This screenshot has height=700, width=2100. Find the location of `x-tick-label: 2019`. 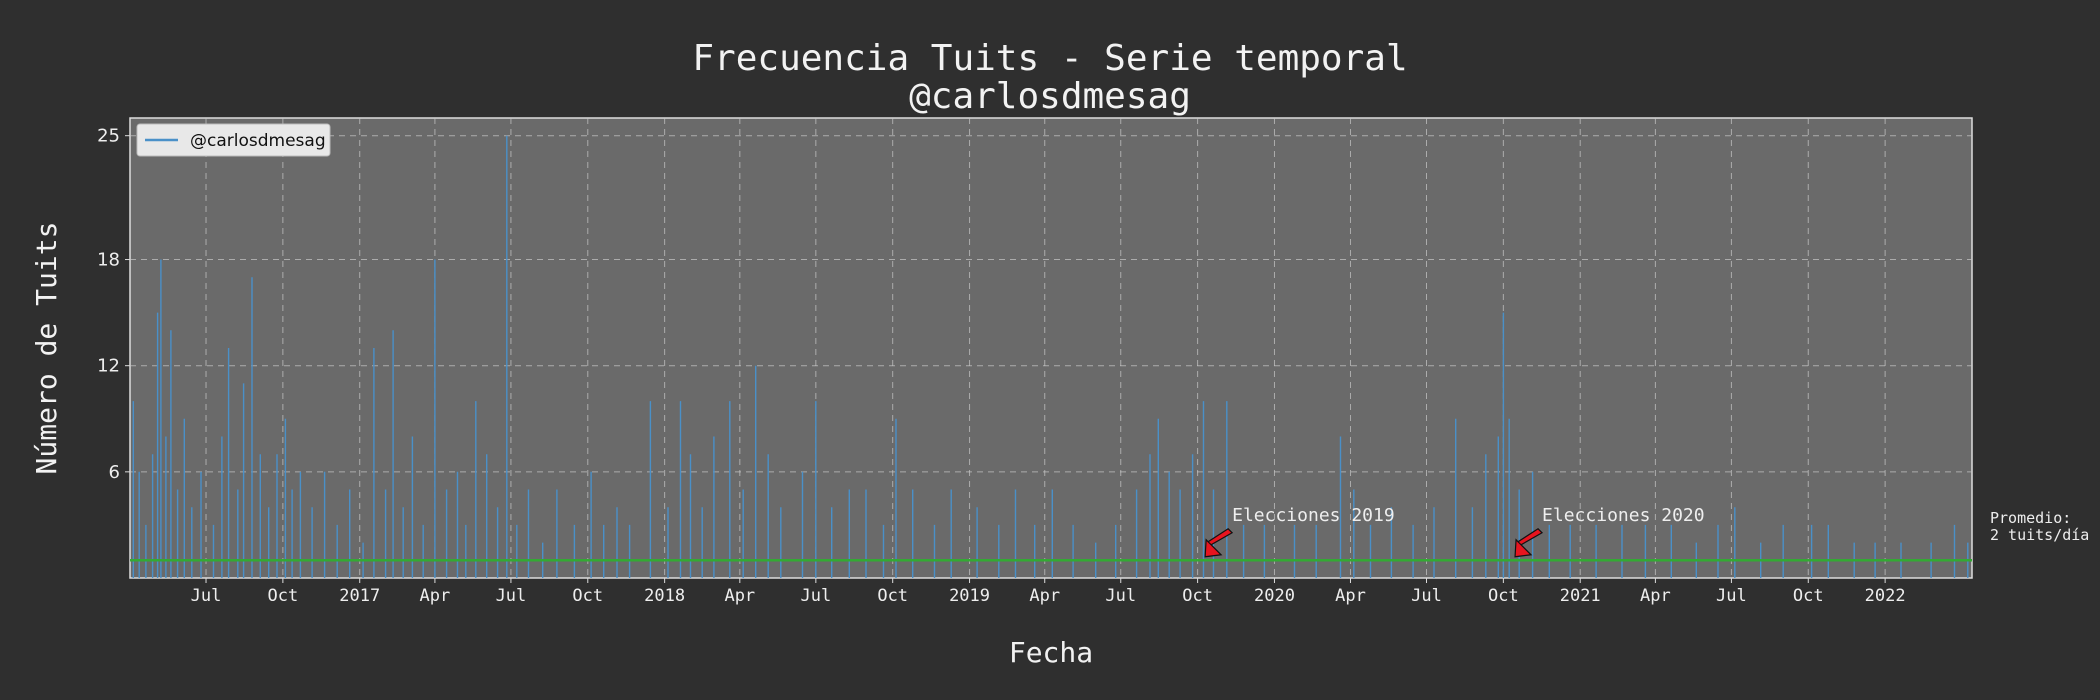

x-tick-label: 2019 is located at coordinates (969, 596).